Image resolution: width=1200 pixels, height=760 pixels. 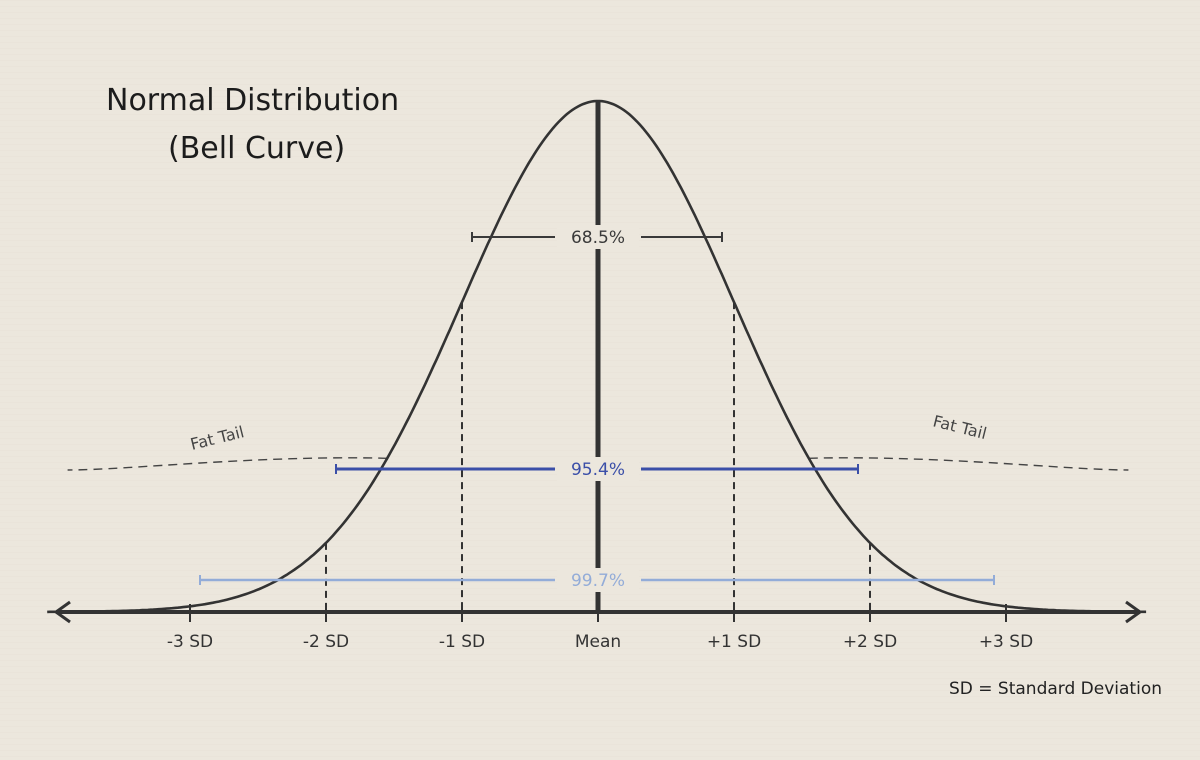 I want to click on x-tick-label-2sd: +2 SD, so click(x=870, y=642).